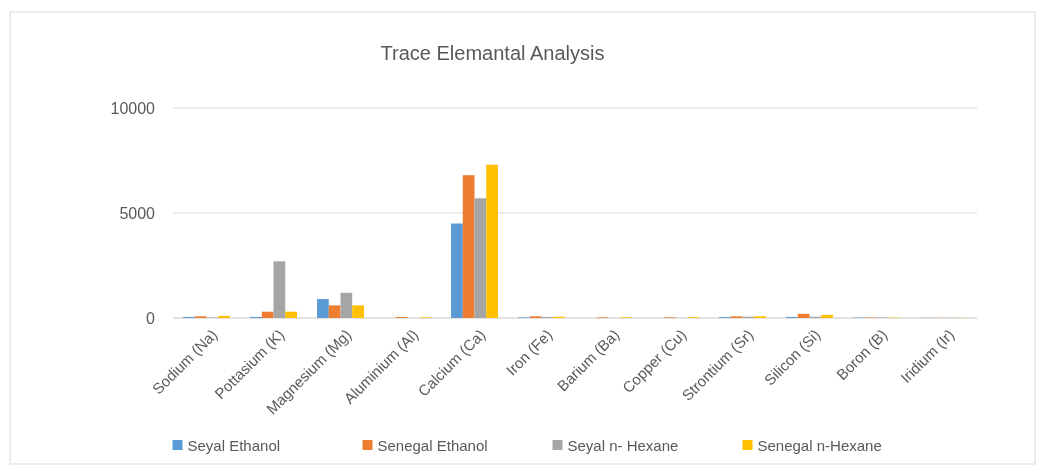 The height and width of the screenshot is (476, 1045). I want to click on y-tick-label: 0, so click(151, 318).